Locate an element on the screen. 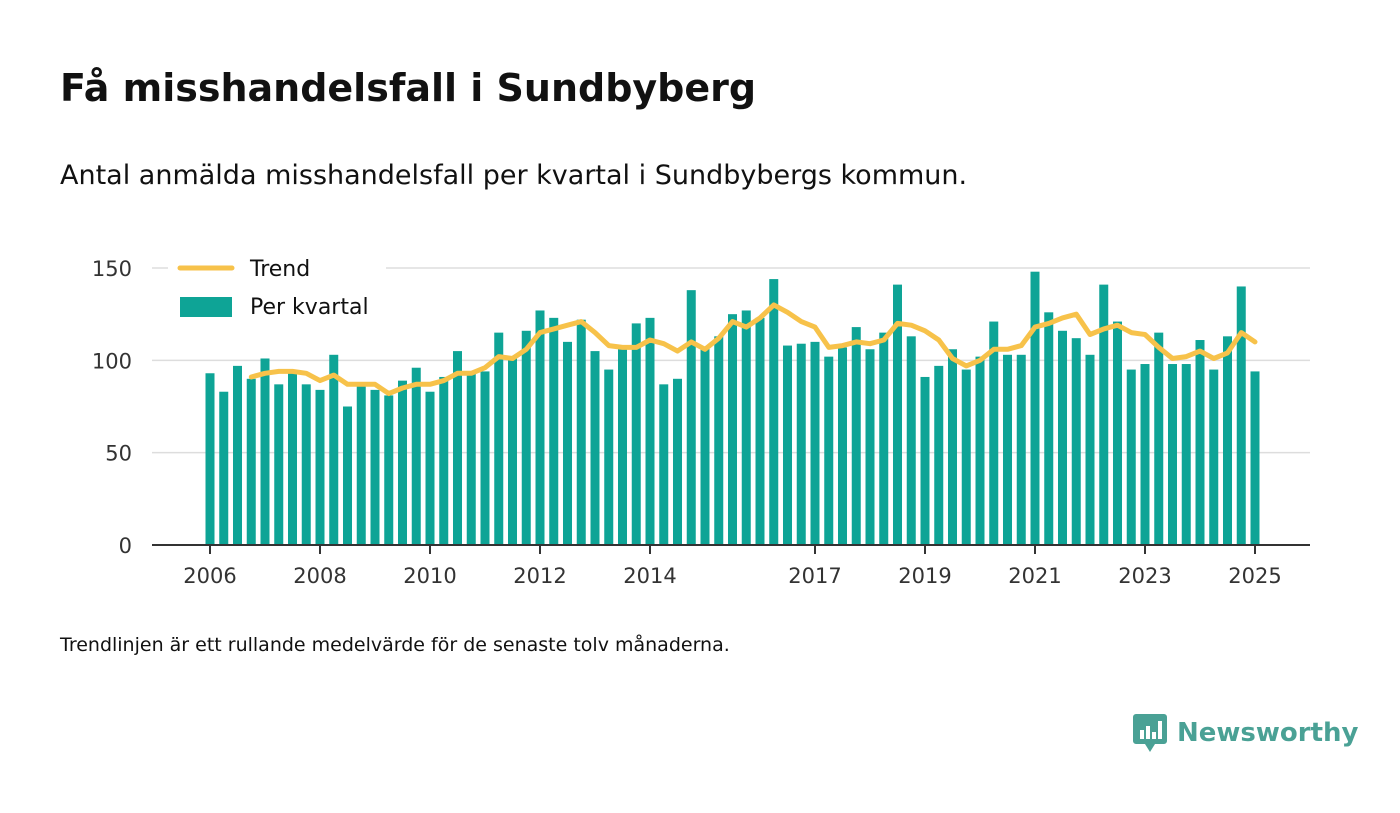 Image resolution: width=1400 pixels, height=813 pixels. legend-trend-label: Trend is located at coordinates (279, 269).